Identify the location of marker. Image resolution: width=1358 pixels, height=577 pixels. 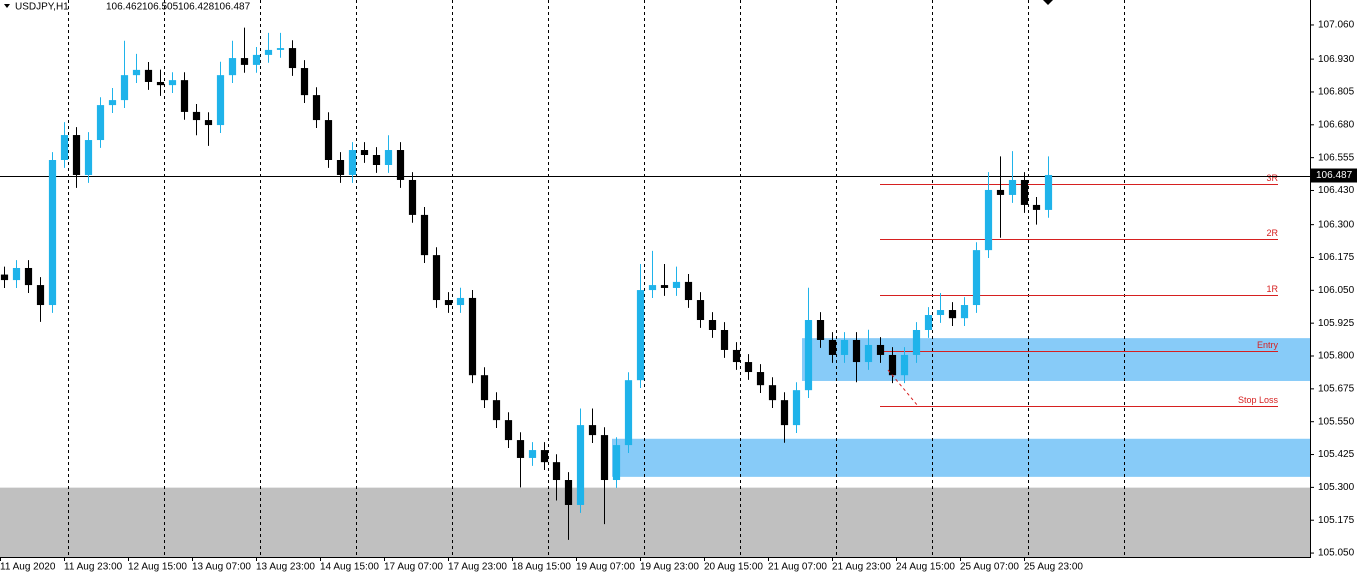
(1048, 2).